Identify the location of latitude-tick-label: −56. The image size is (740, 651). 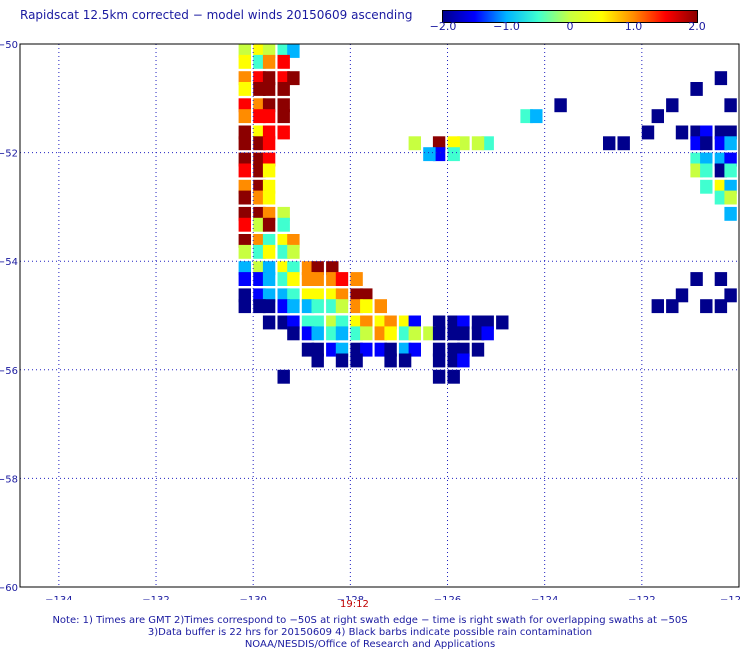
(9, 371).